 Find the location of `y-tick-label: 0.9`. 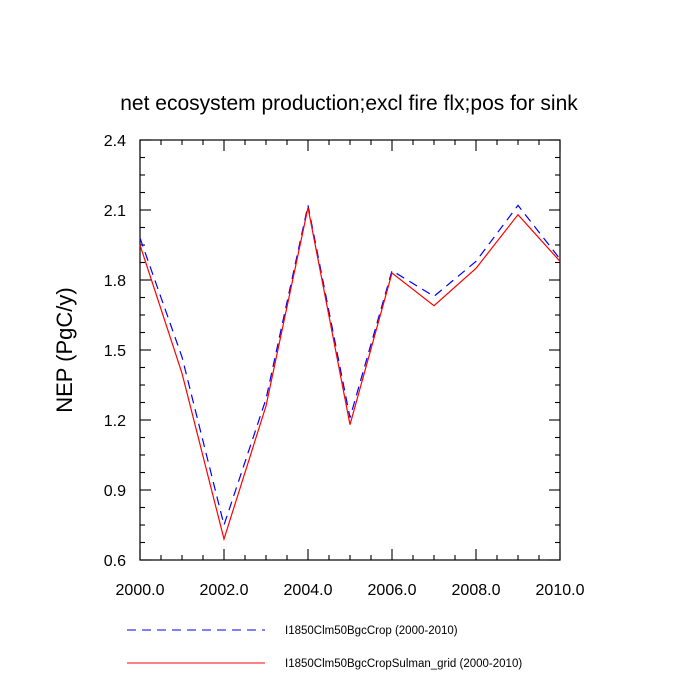

y-tick-label: 0.9 is located at coordinates (115, 491).